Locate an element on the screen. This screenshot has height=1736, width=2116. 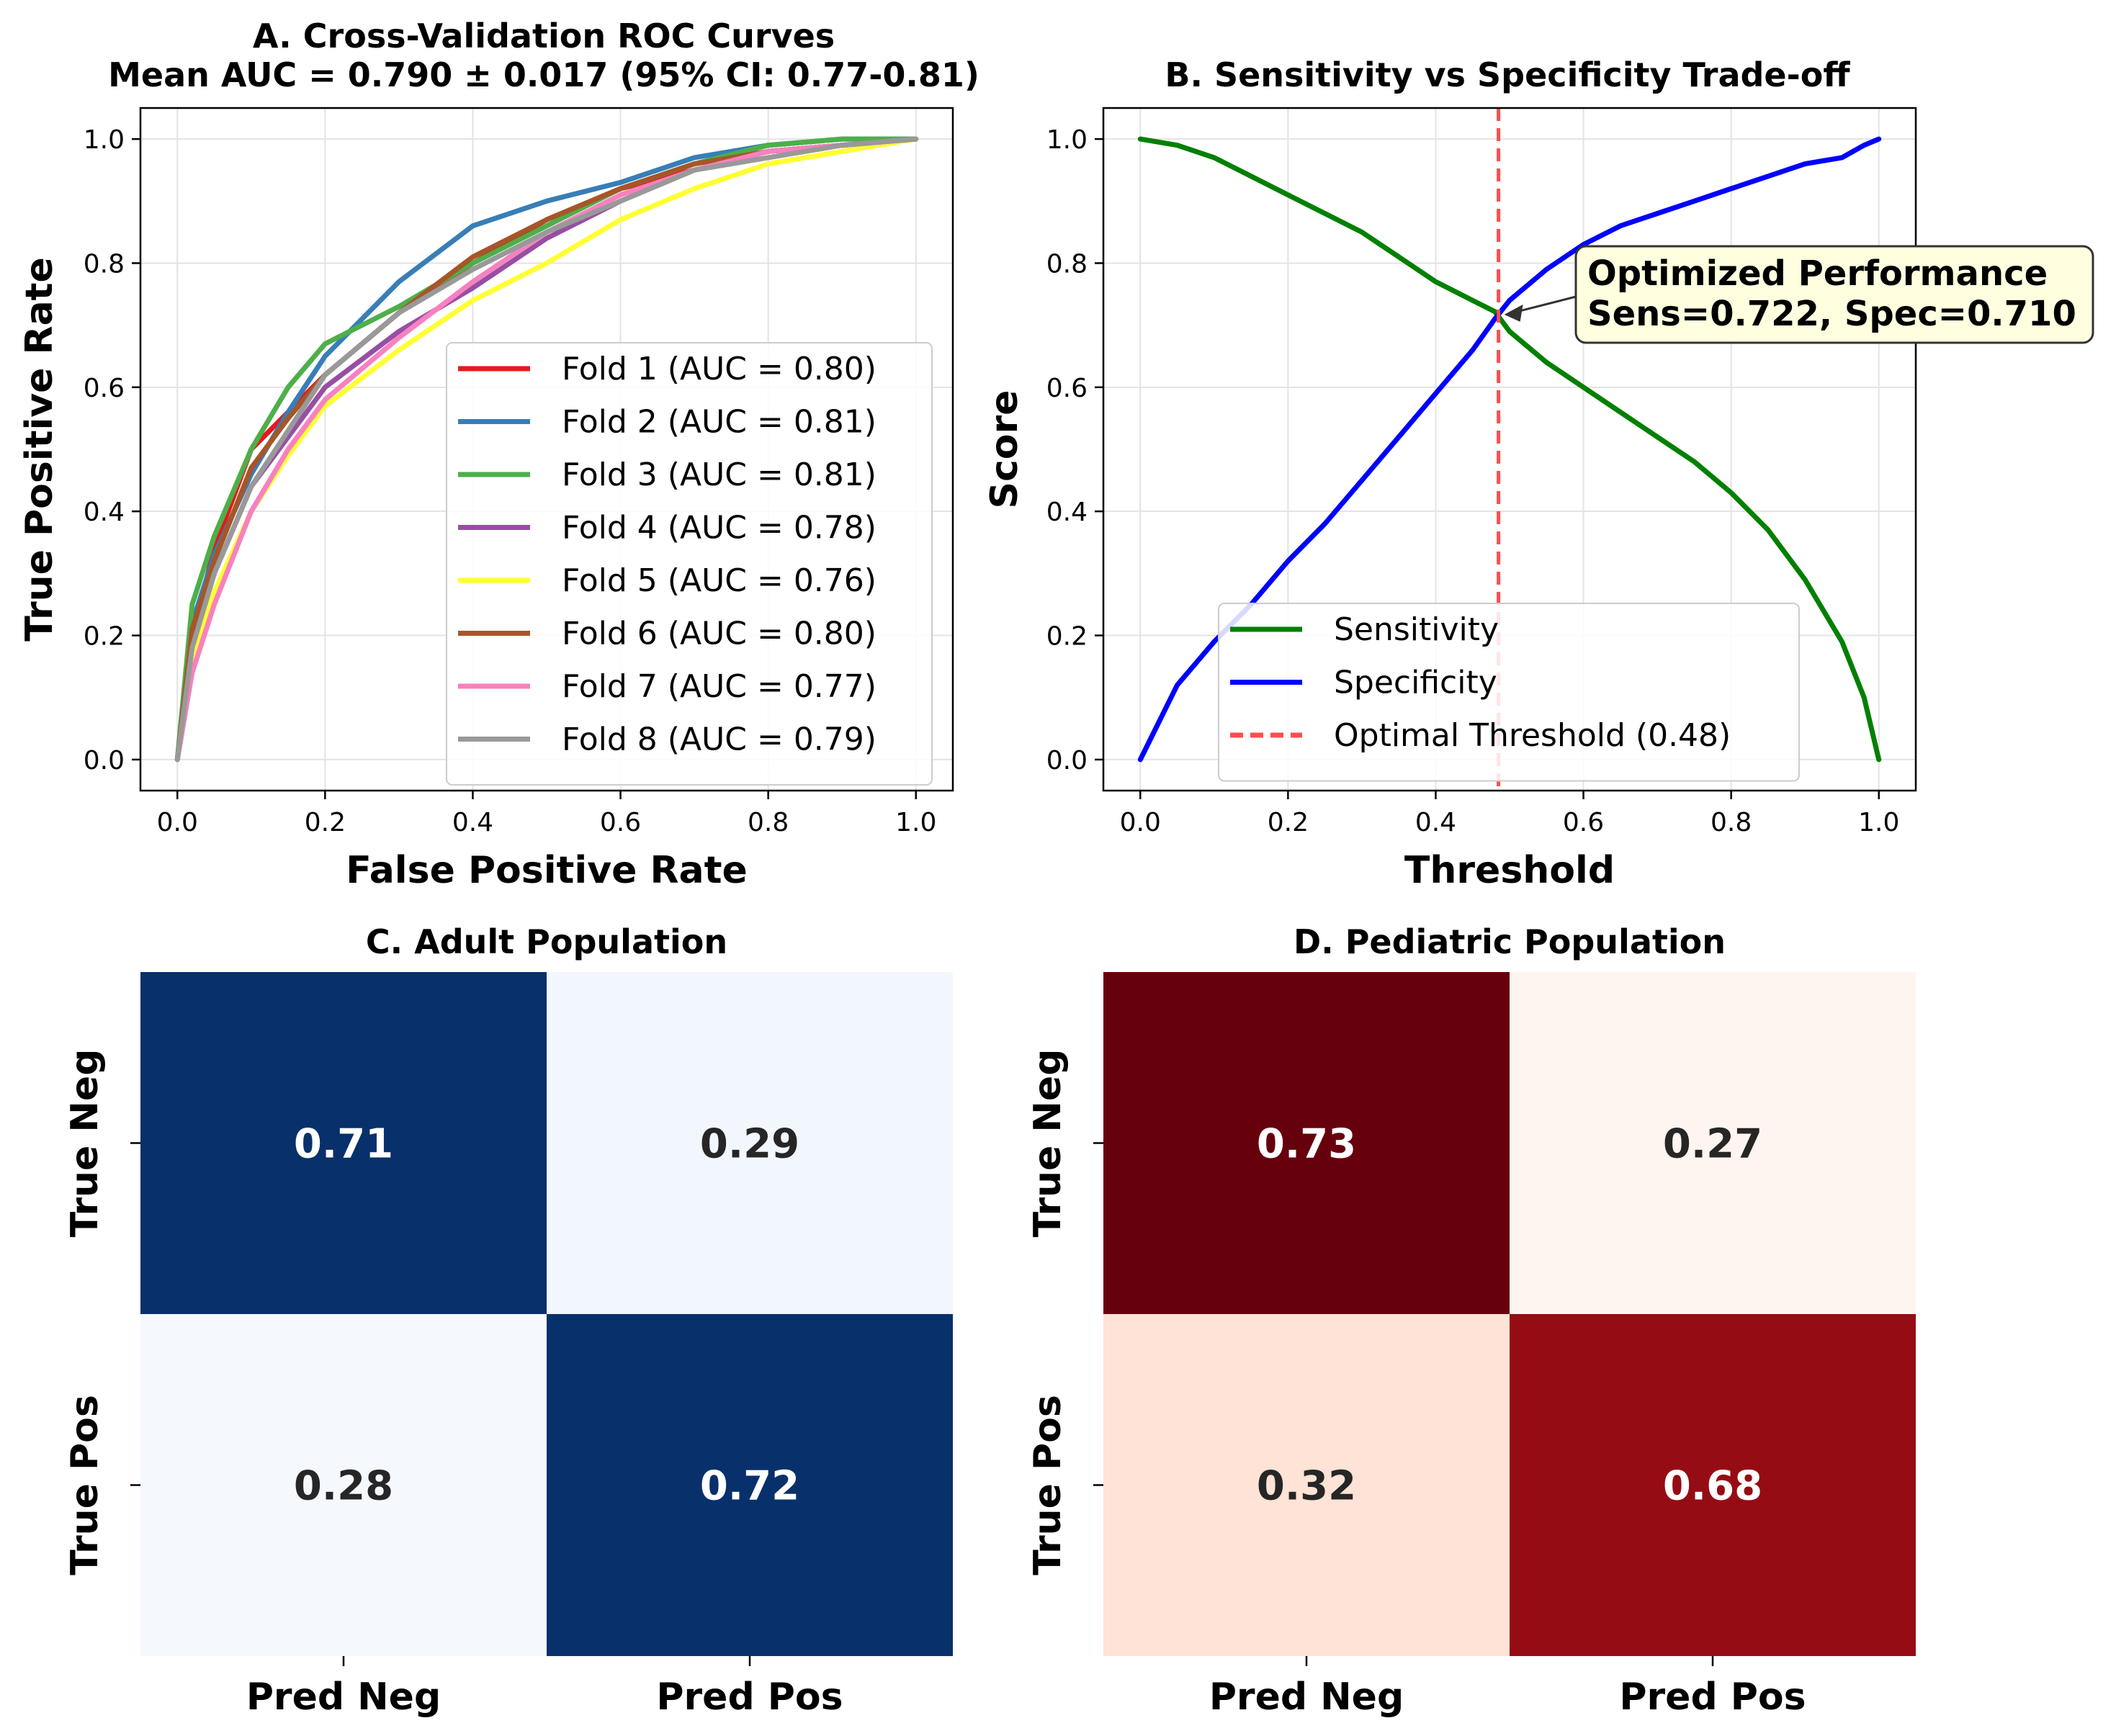
panel-a-lines is located at coordinates (546, 450).